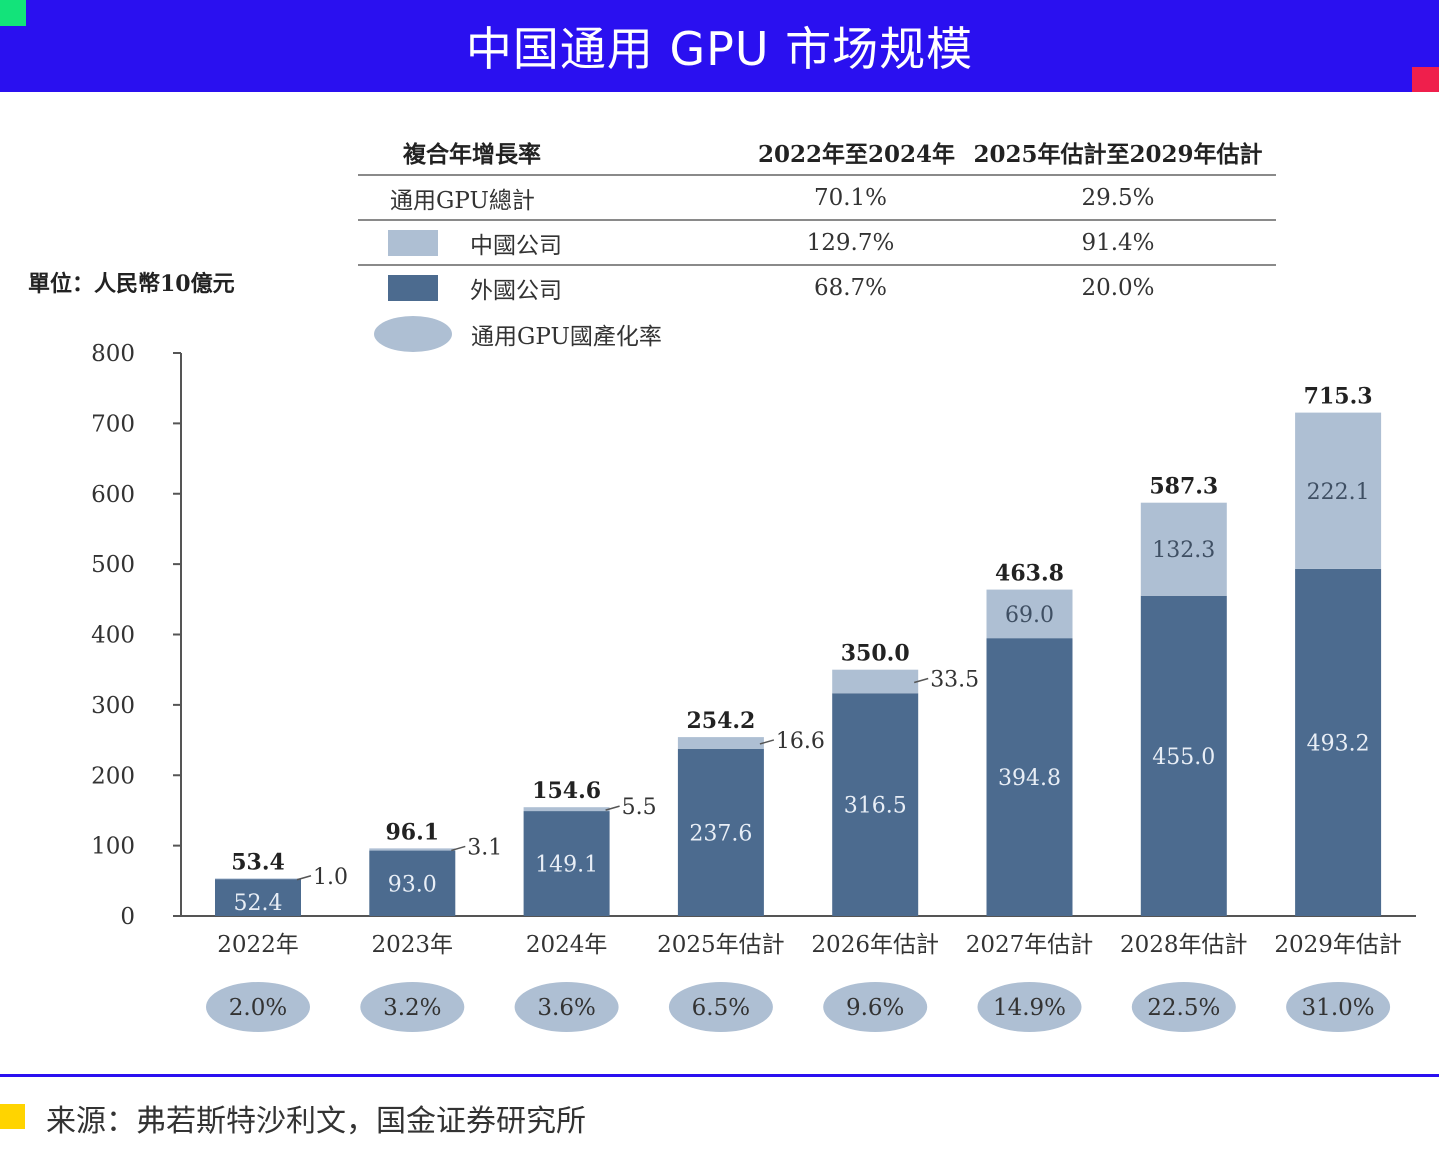  I want to click on x-category-label: 2023年, so click(413, 945).